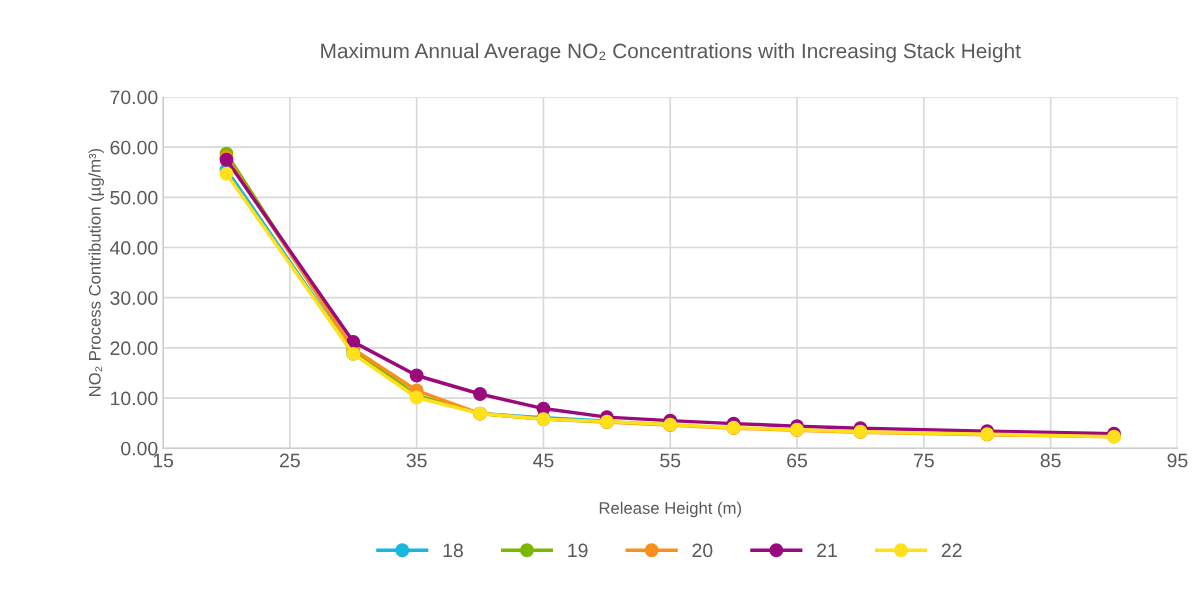  I want to click on x-tick-label: 45, so click(543, 460).